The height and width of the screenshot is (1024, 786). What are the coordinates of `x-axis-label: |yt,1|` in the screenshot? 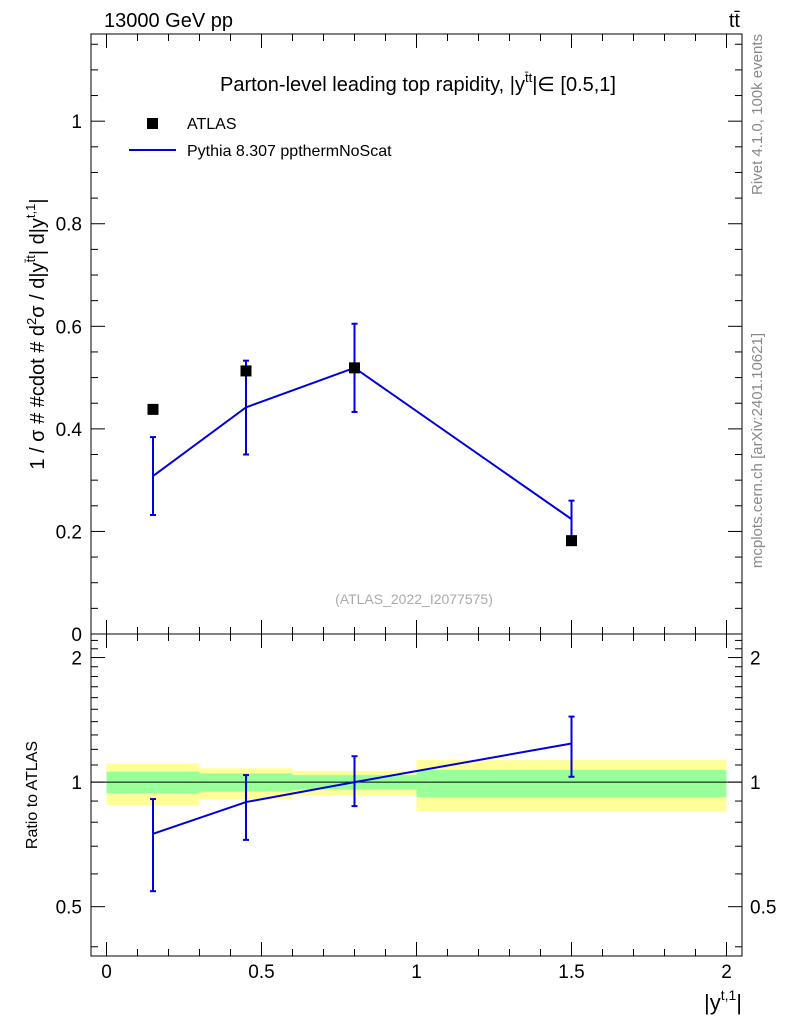 It's located at (723, 1001).